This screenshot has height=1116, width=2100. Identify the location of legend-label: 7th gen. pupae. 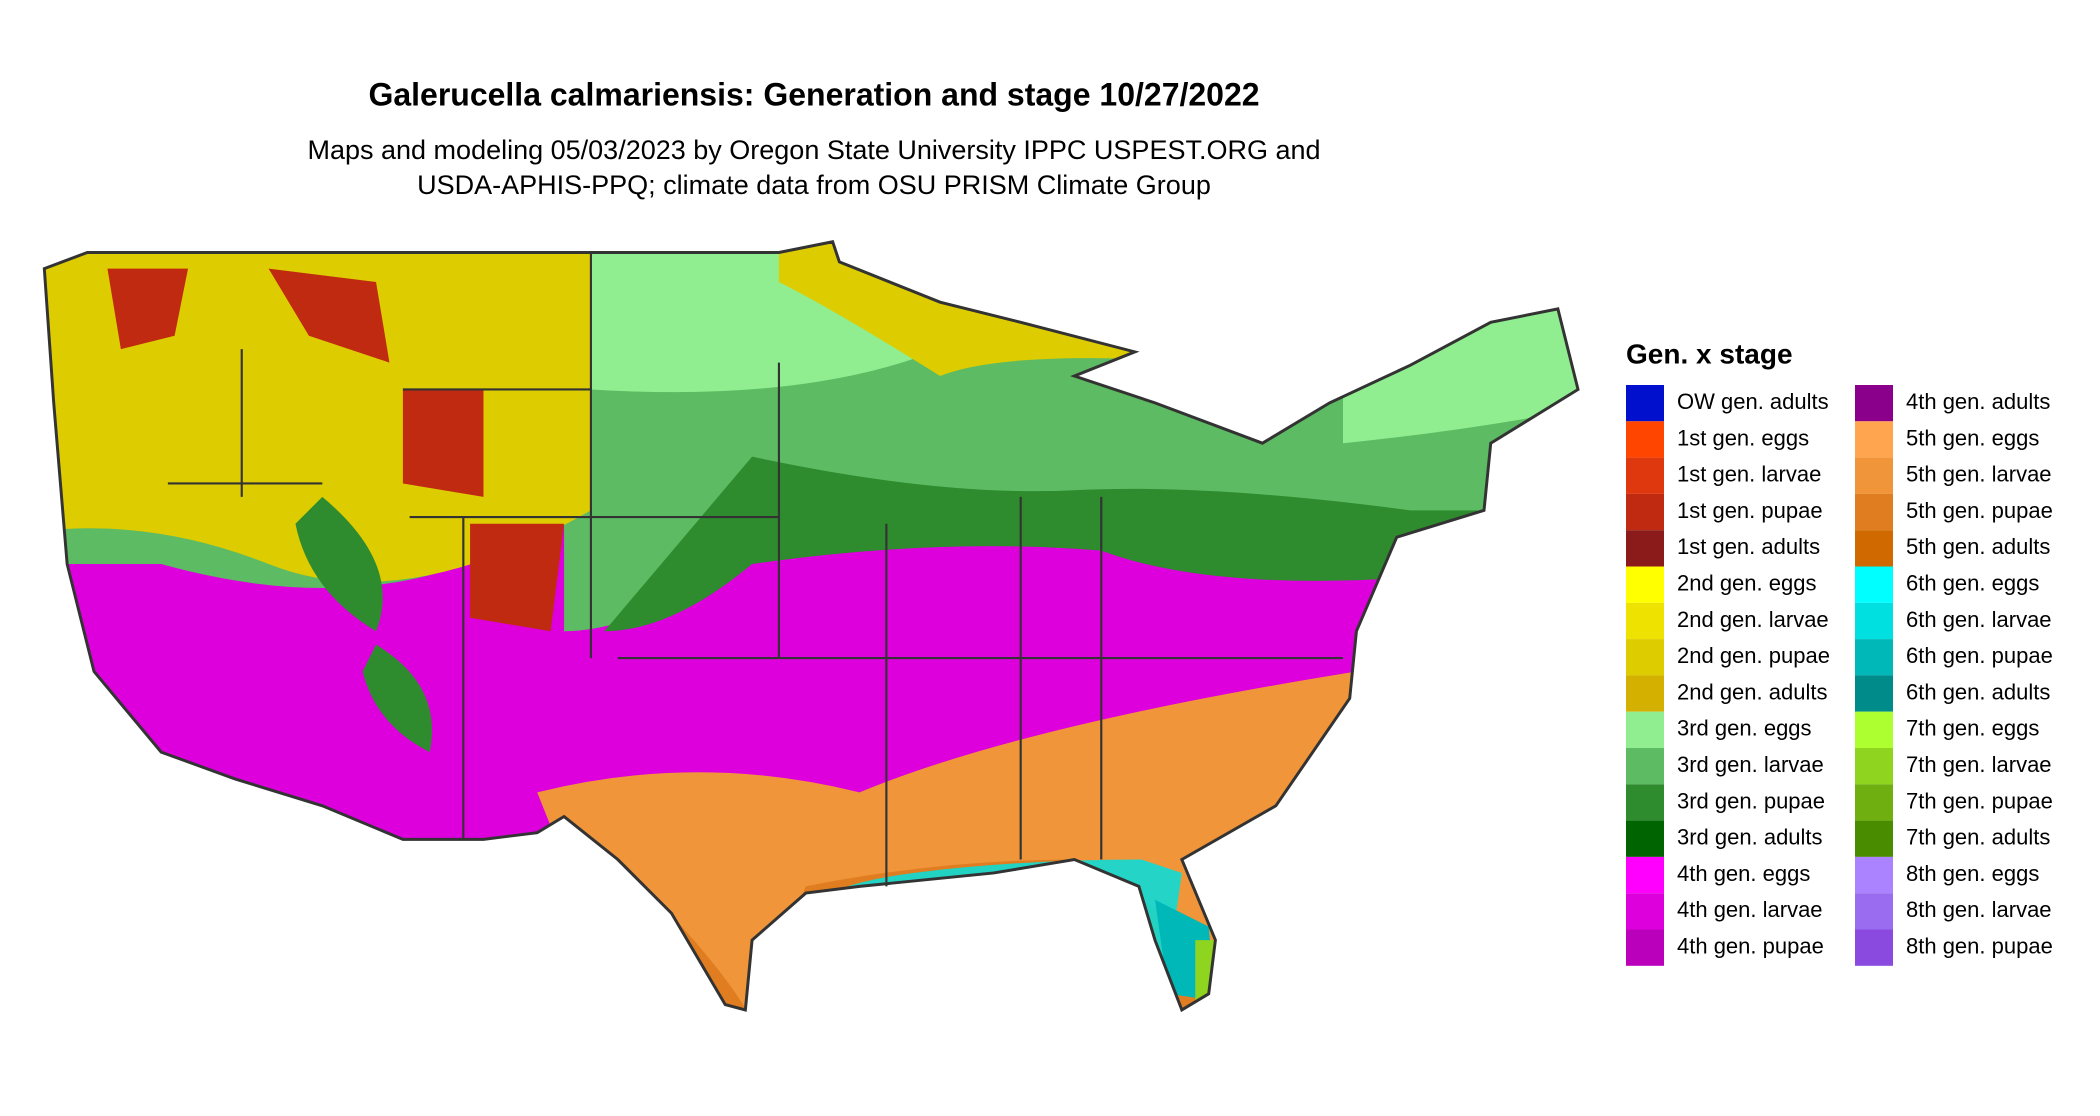
(1979, 800).